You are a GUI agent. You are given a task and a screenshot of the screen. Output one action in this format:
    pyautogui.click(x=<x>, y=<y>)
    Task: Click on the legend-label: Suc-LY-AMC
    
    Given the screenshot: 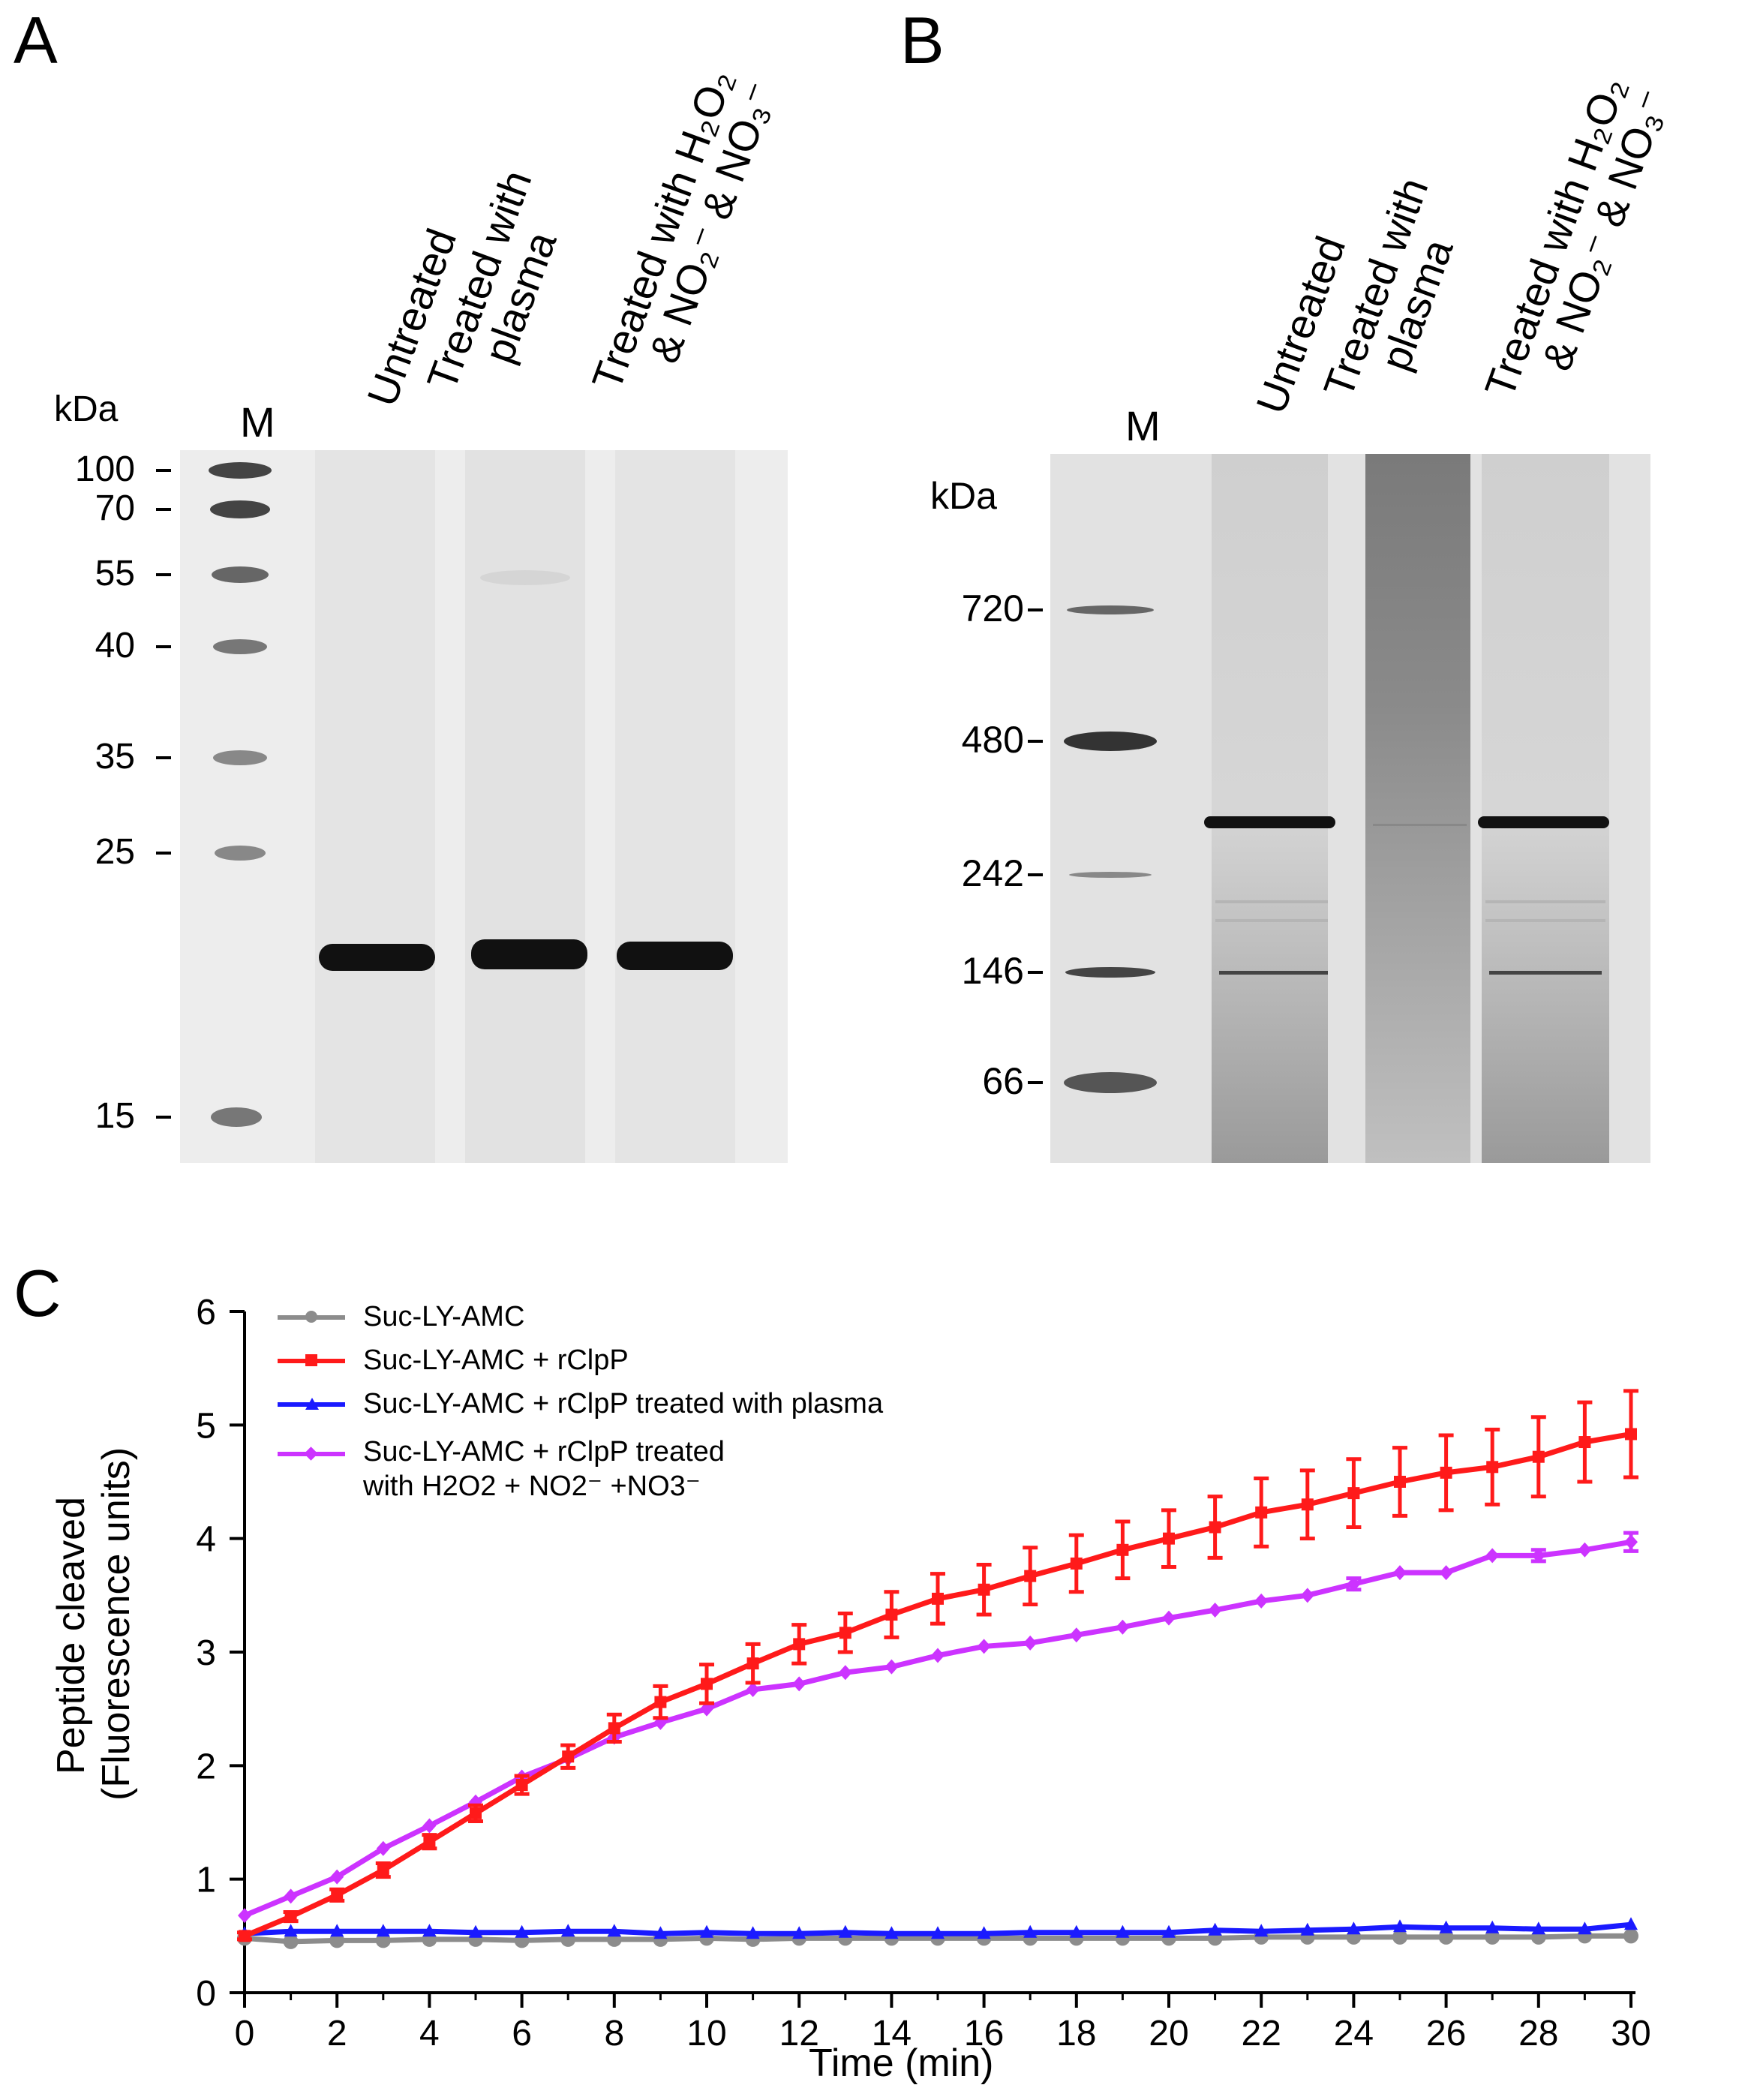 What is the action you would take?
    pyautogui.click(x=444, y=1317)
    